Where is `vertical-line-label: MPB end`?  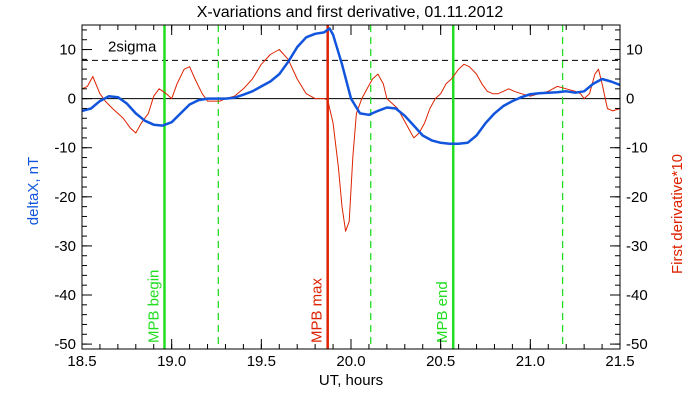 vertical-line-label: MPB end is located at coordinates (442, 312).